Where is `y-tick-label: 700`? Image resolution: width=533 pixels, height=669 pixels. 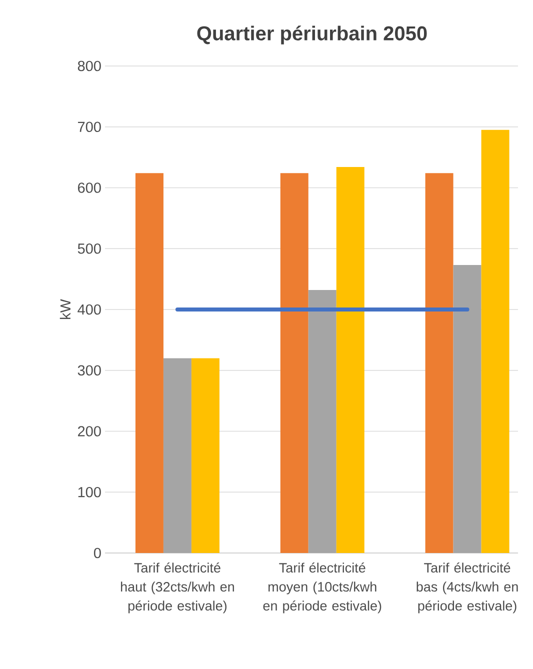
y-tick-label: 700 is located at coordinates (89, 127).